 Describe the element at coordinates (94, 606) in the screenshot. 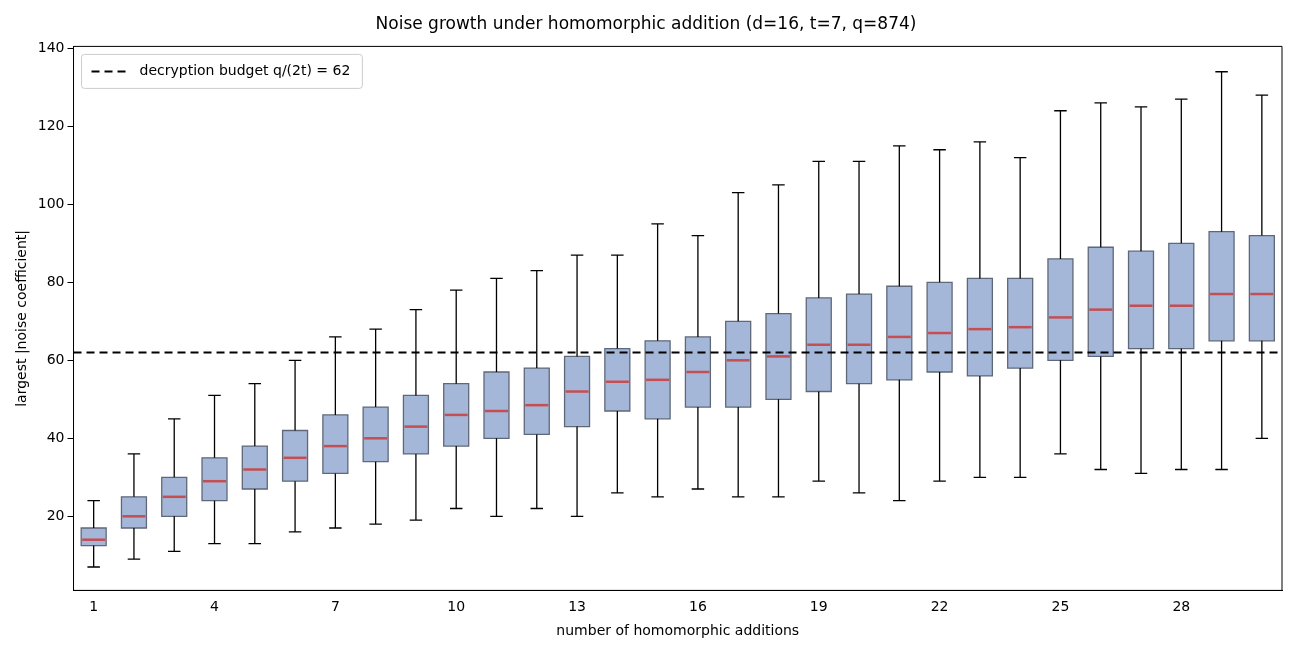

I see `x-tick-label: 1` at that location.